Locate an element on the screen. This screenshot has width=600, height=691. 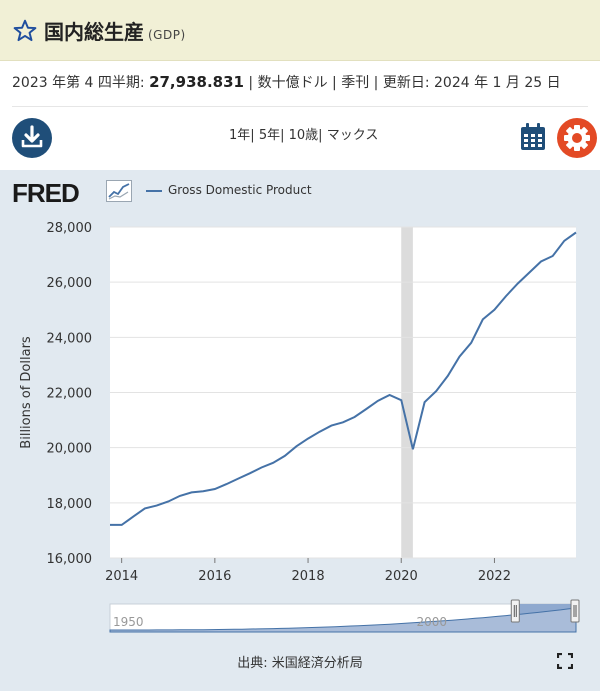
page-title: 国内総生産 (GDP) is located at coordinates (115, 30).